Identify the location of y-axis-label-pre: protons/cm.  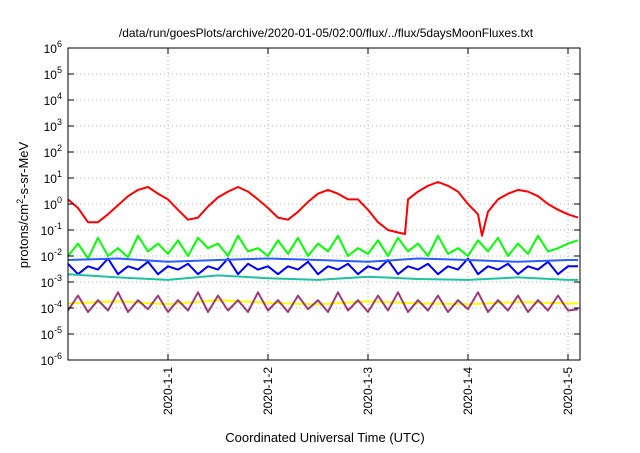
(23, 236).